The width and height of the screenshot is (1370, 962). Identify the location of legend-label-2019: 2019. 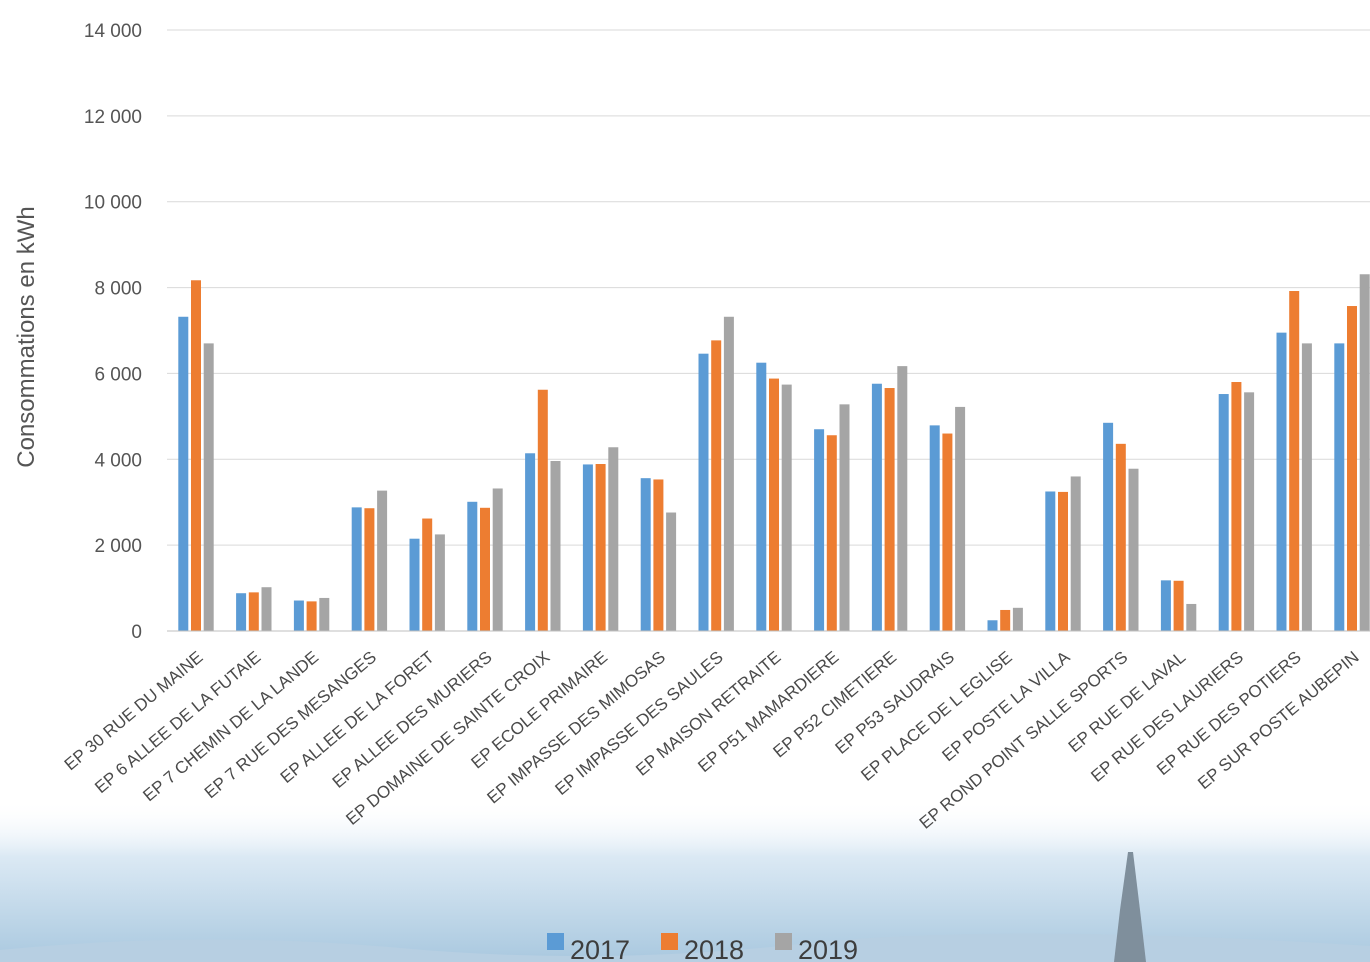
(828, 948).